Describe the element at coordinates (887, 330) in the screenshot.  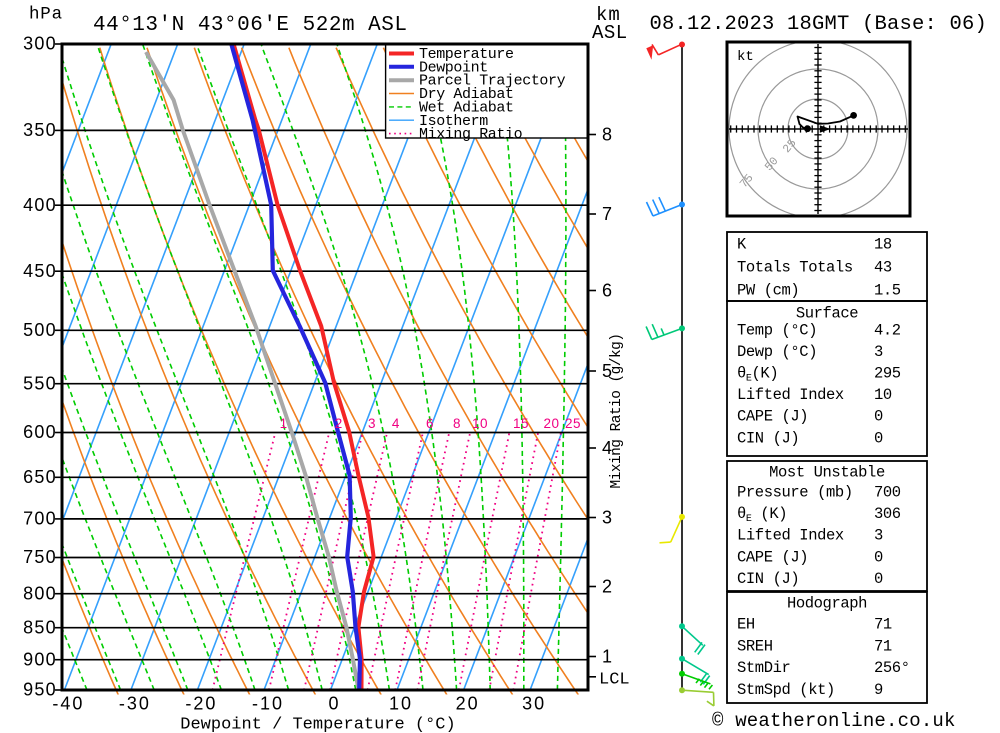
I see `svg-text: 4.2` at that location.